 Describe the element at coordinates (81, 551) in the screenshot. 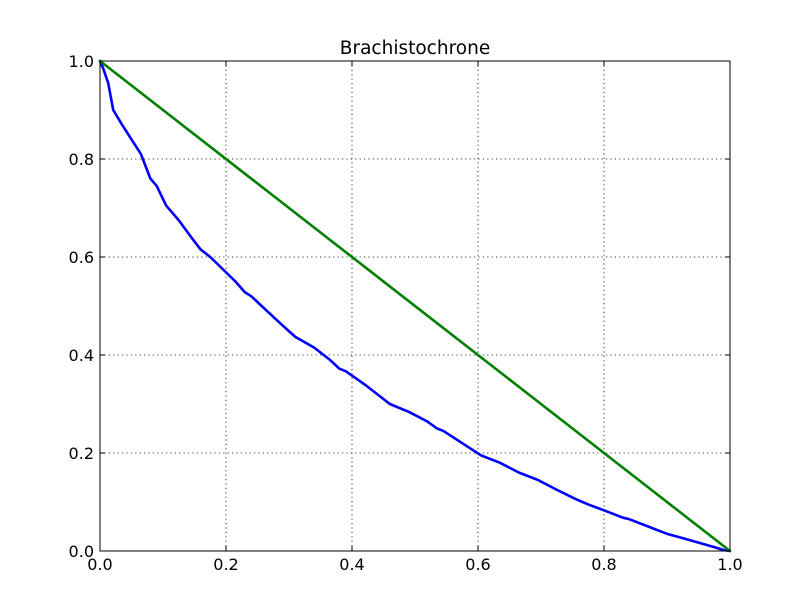

I see `y-tick-label: 0.0` at that location.